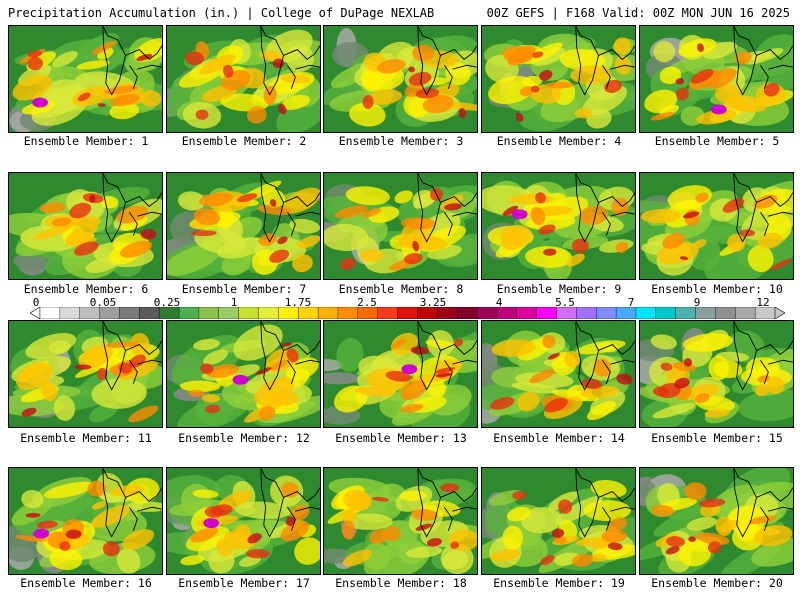 The width and height of the screenshot is (800, 600). What do you see at coordinates (167, 302) in the screenshot?
I see `color-scale-tick-label: 0.25` at bounding box center [167, 302].